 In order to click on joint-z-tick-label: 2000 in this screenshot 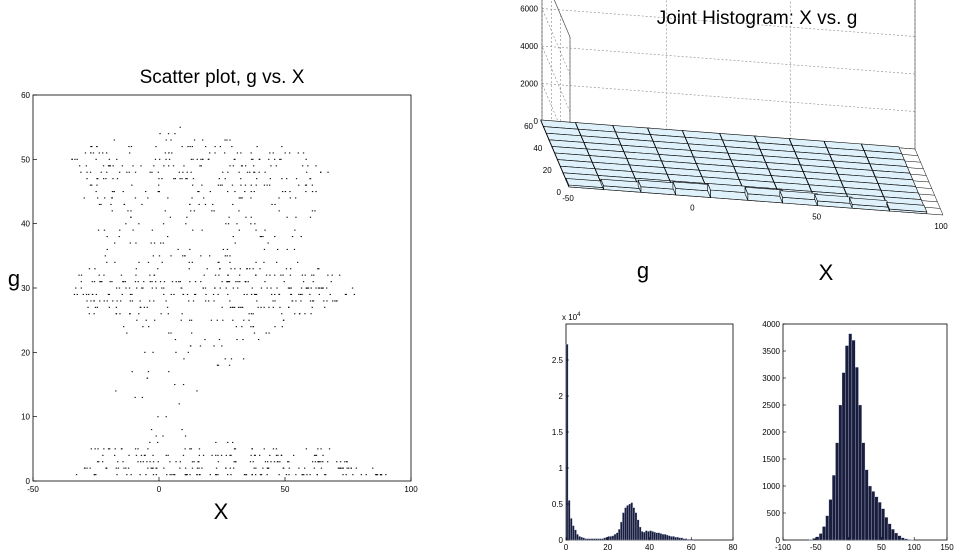, I will do `click(529, 84)`.